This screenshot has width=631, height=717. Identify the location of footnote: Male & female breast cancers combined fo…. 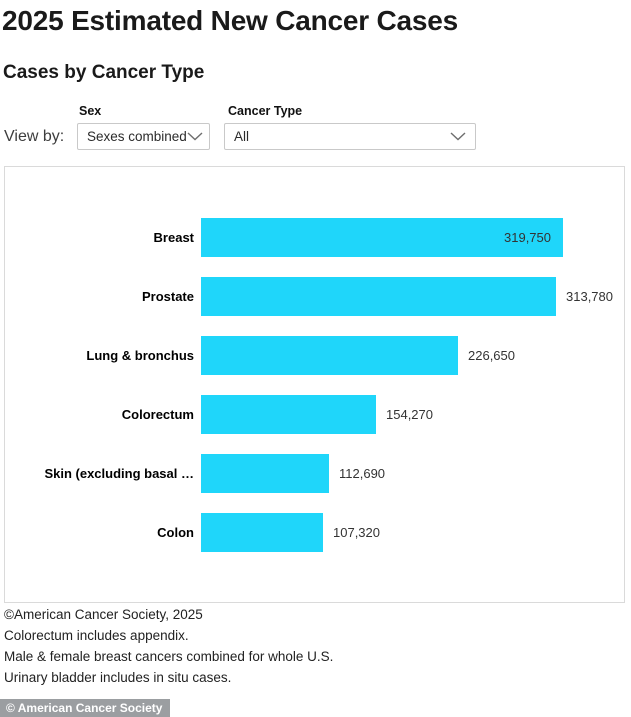
(169, 656).